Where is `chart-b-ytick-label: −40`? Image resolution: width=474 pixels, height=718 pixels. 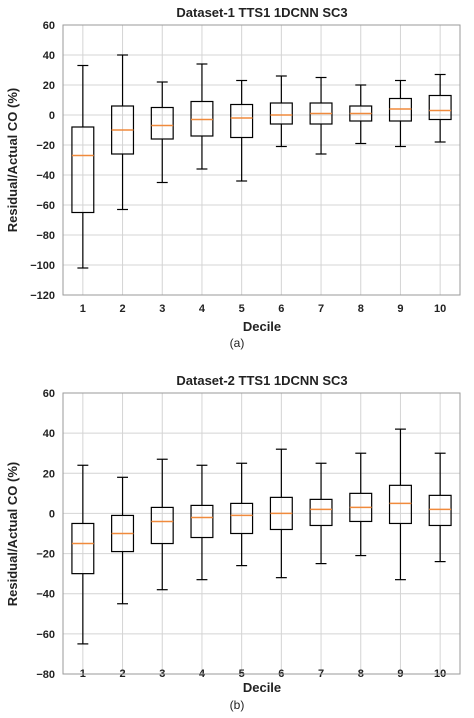 chart-b-ytick-label: −40 is located at coordinates (45, 595).